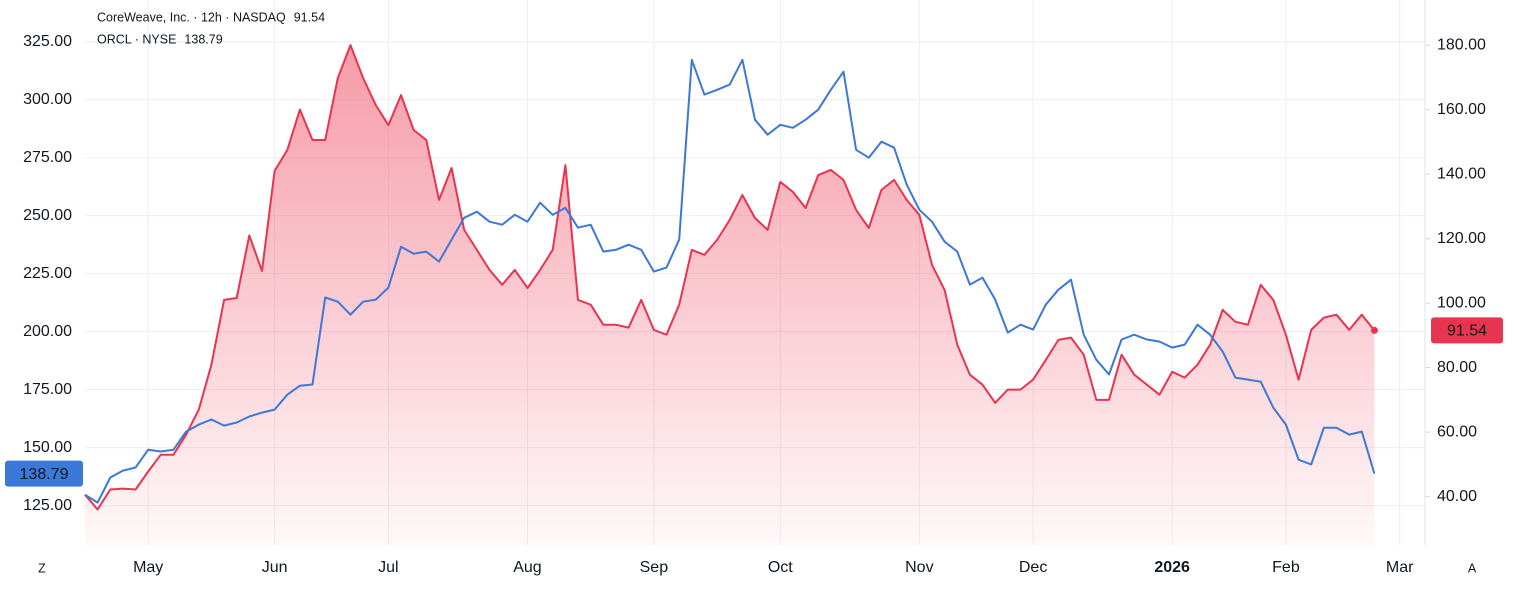  Describe the element at coordinates (1033, 567) in the screenshot. I see `x-tick-label: Dec` at that location.